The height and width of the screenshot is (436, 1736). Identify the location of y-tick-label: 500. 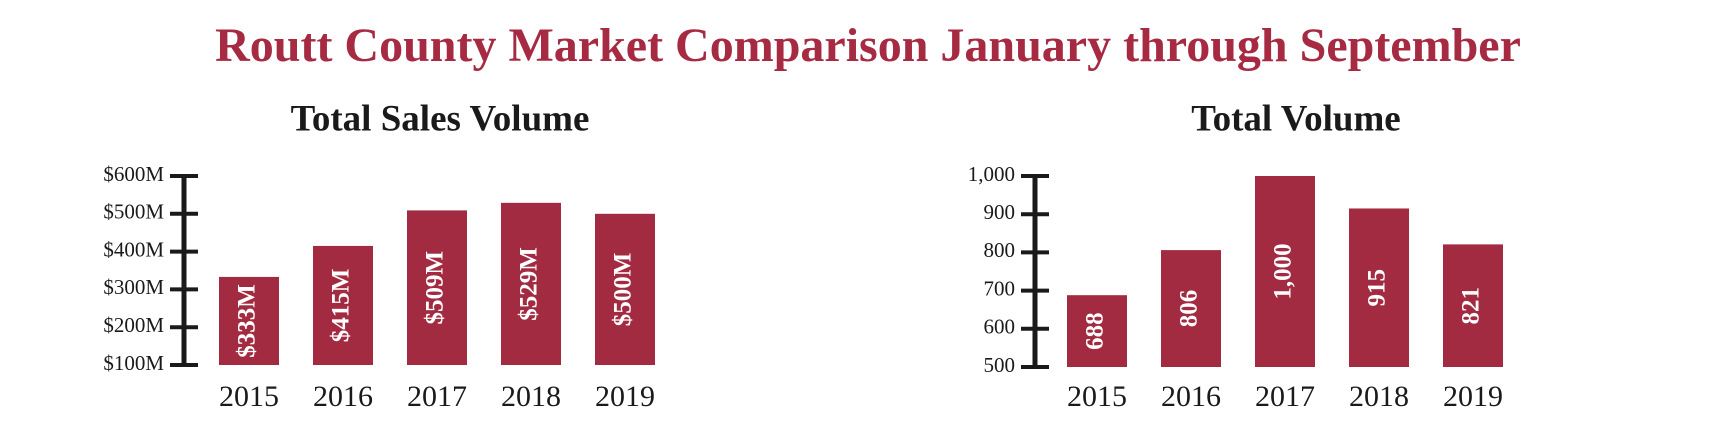
(1000, 365).